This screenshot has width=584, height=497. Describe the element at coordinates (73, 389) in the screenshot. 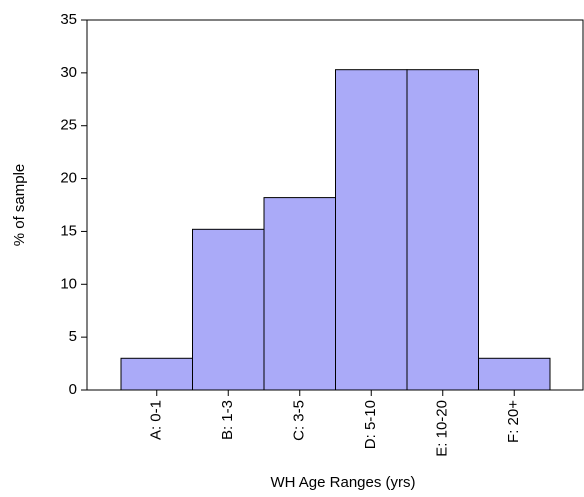

I see `y-tick-label: 0` at that location.